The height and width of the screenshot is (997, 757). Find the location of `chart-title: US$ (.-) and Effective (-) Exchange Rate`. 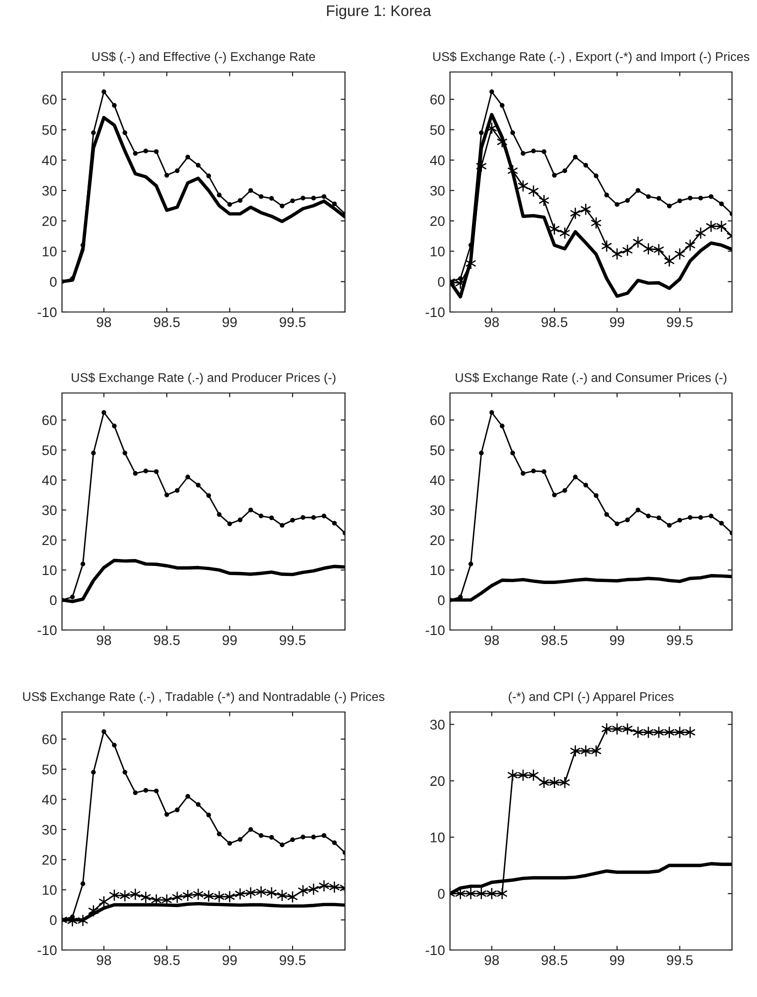

chart-title: US$ (.-) and Effective (-) Exchange Rate is located at coordinates (204, 58).